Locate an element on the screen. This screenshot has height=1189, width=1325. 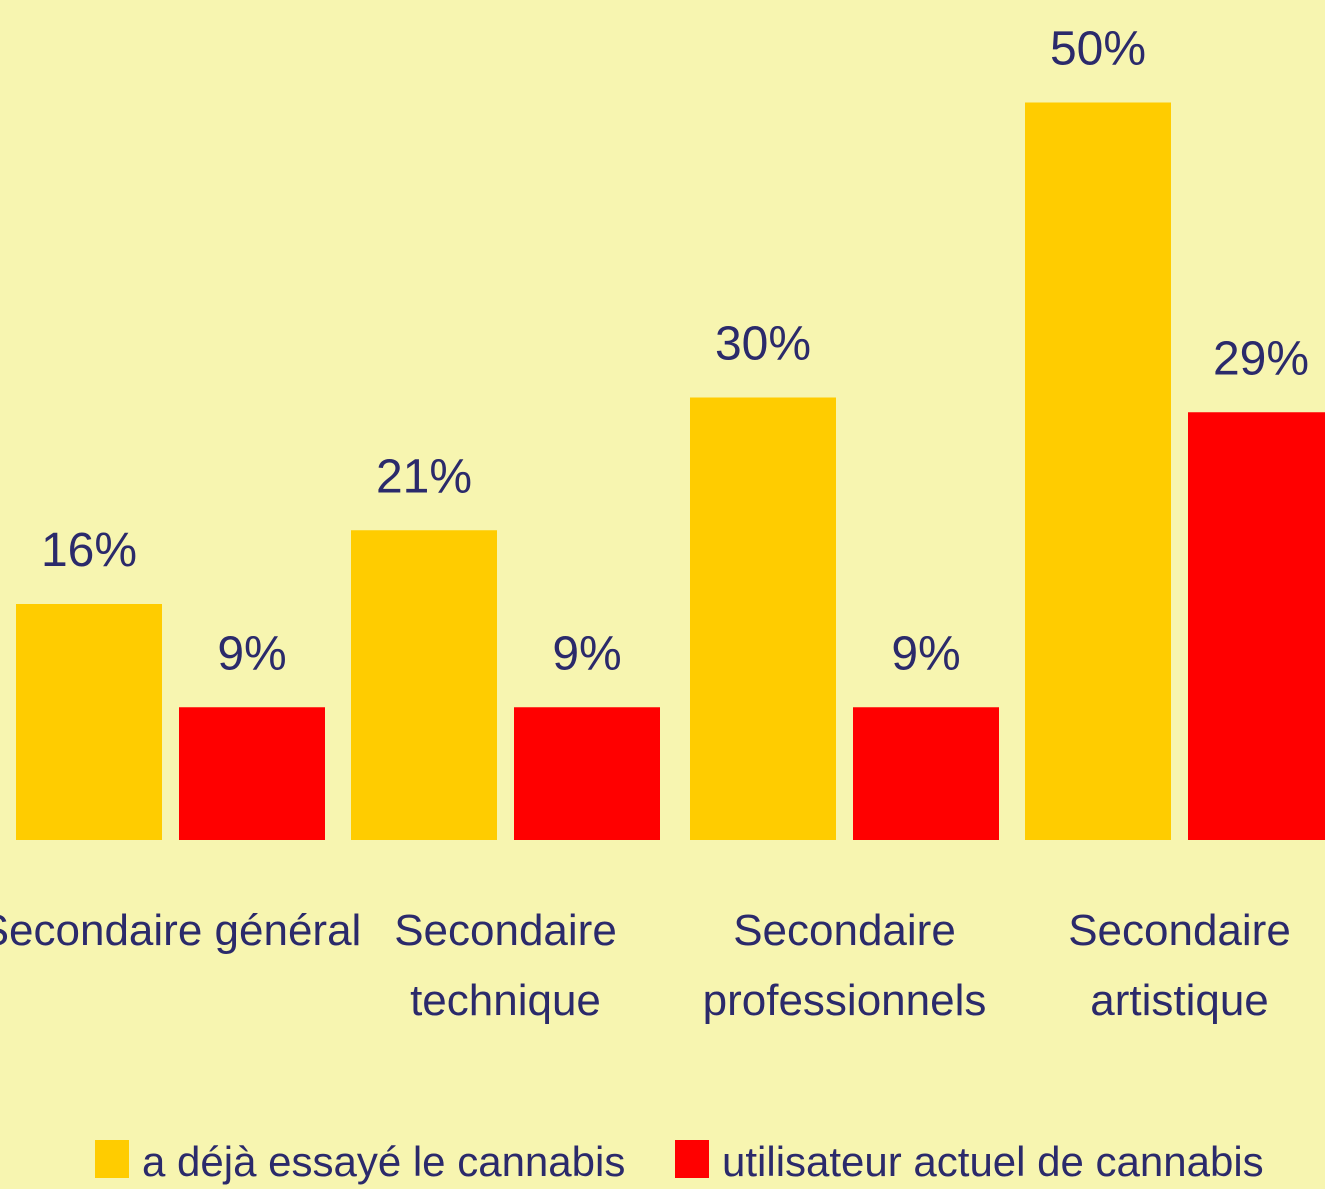
category-label-line: artistique is located at coordinates (1179, 1000).